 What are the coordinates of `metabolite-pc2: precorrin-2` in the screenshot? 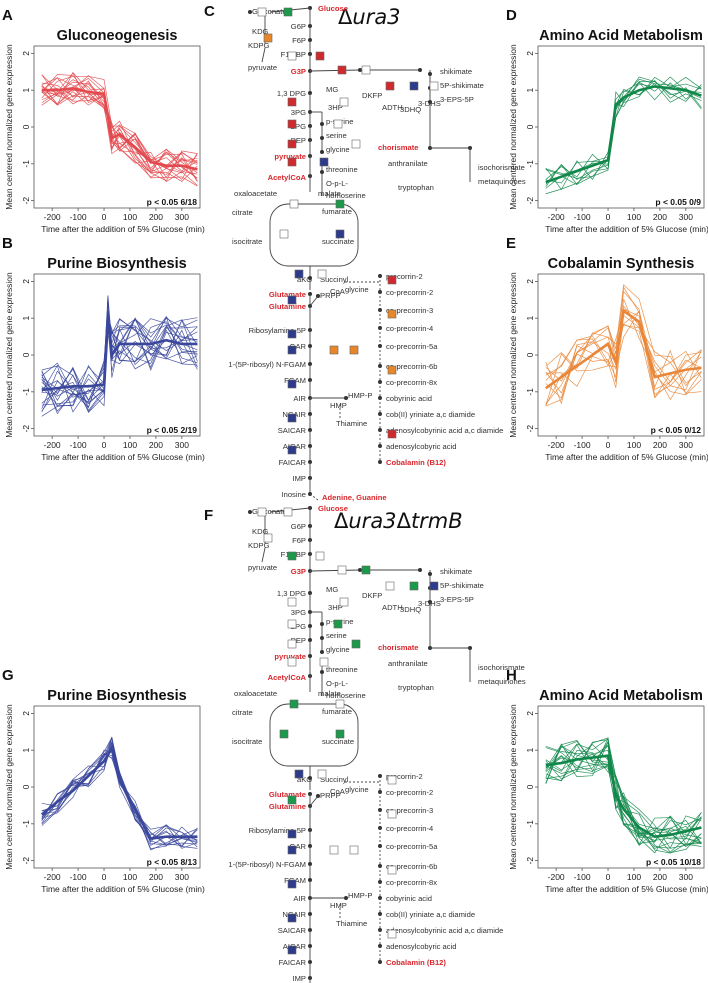 It's located at (404, 776).